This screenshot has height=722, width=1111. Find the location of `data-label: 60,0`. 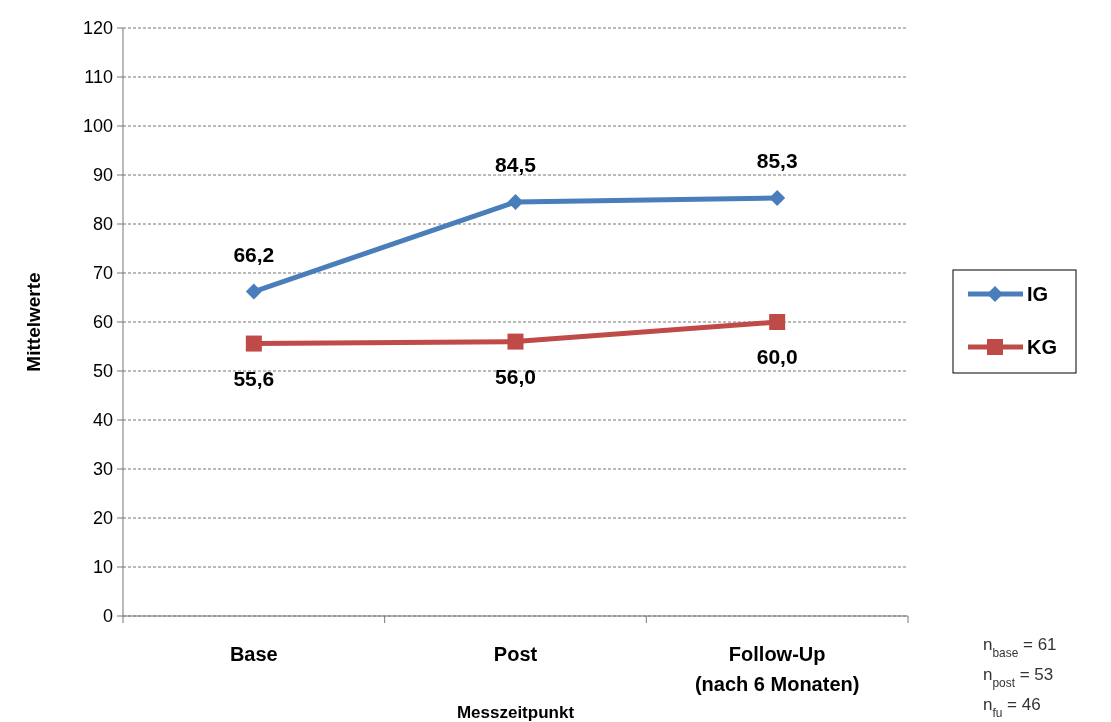

data-label: 60,0 is located at coordinates (777, 356).